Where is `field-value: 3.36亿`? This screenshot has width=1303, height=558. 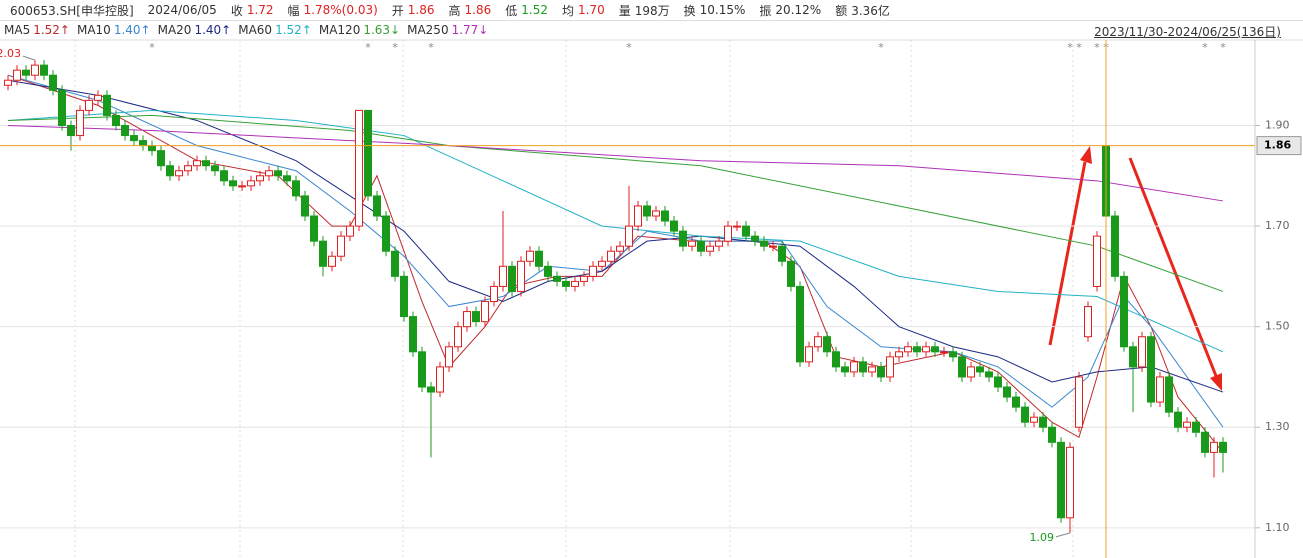
field-value: 3.36亿 is located at coordinates (870, 10).